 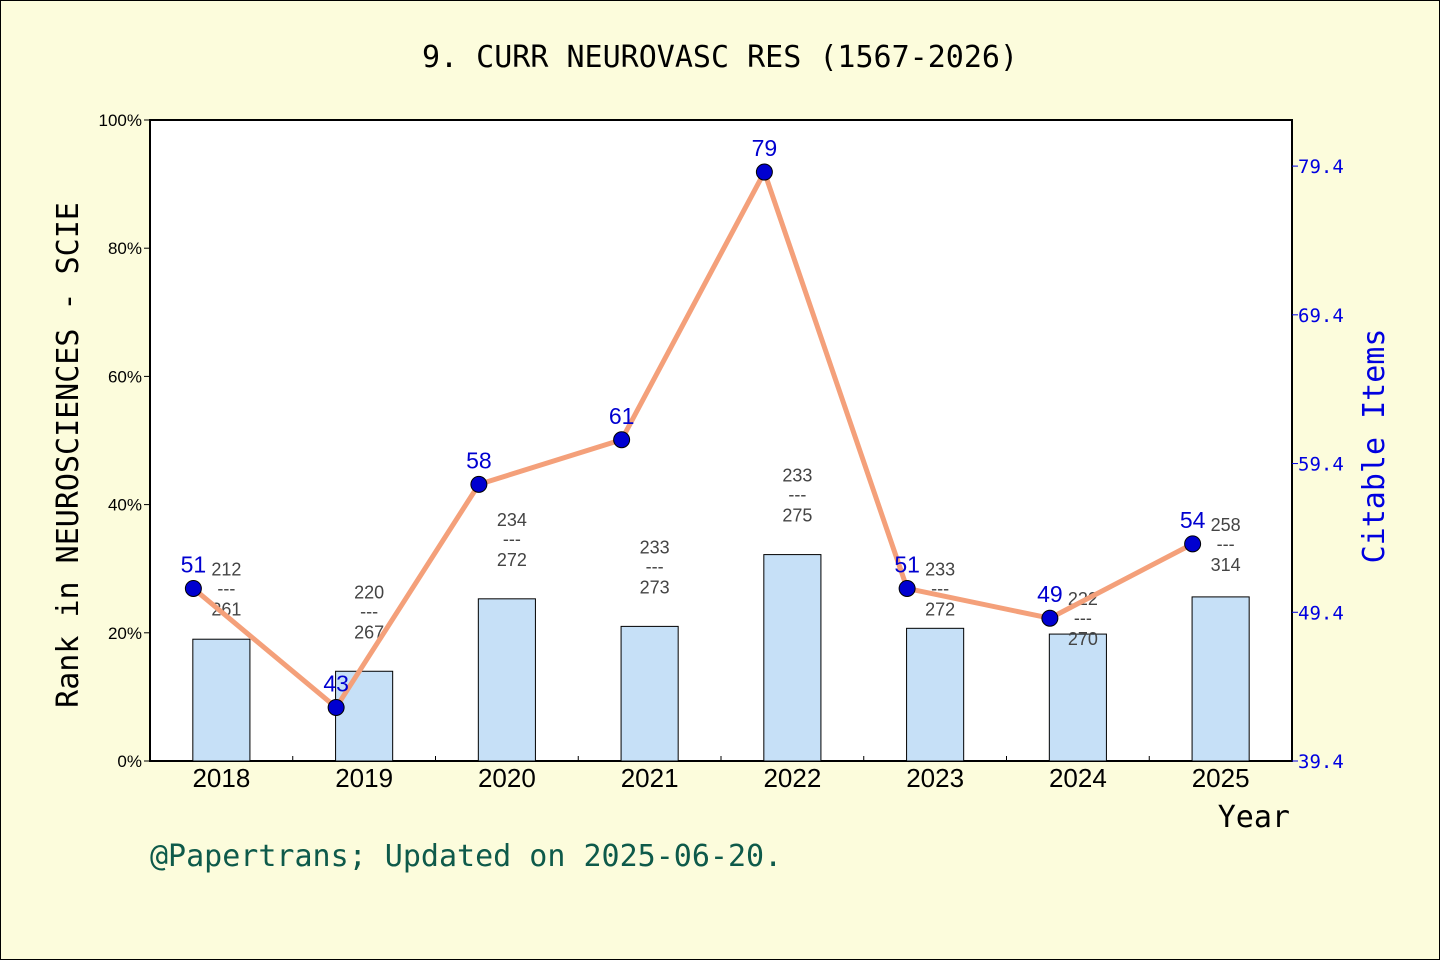 What do you see at coordinates (68, 455) in the screenshot?
I see `y-axis-left-label: Rank in NEUROSCIENCES - SCIE` at bounding box center [68, 455].